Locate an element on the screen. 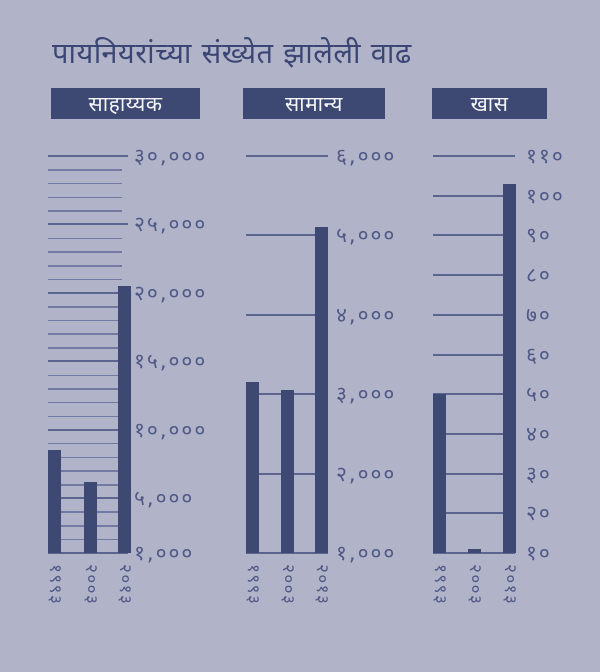 The width and height of the screenshot is (600, 672). y-tick-label: १५,००० is located at coordinates (171, 361).